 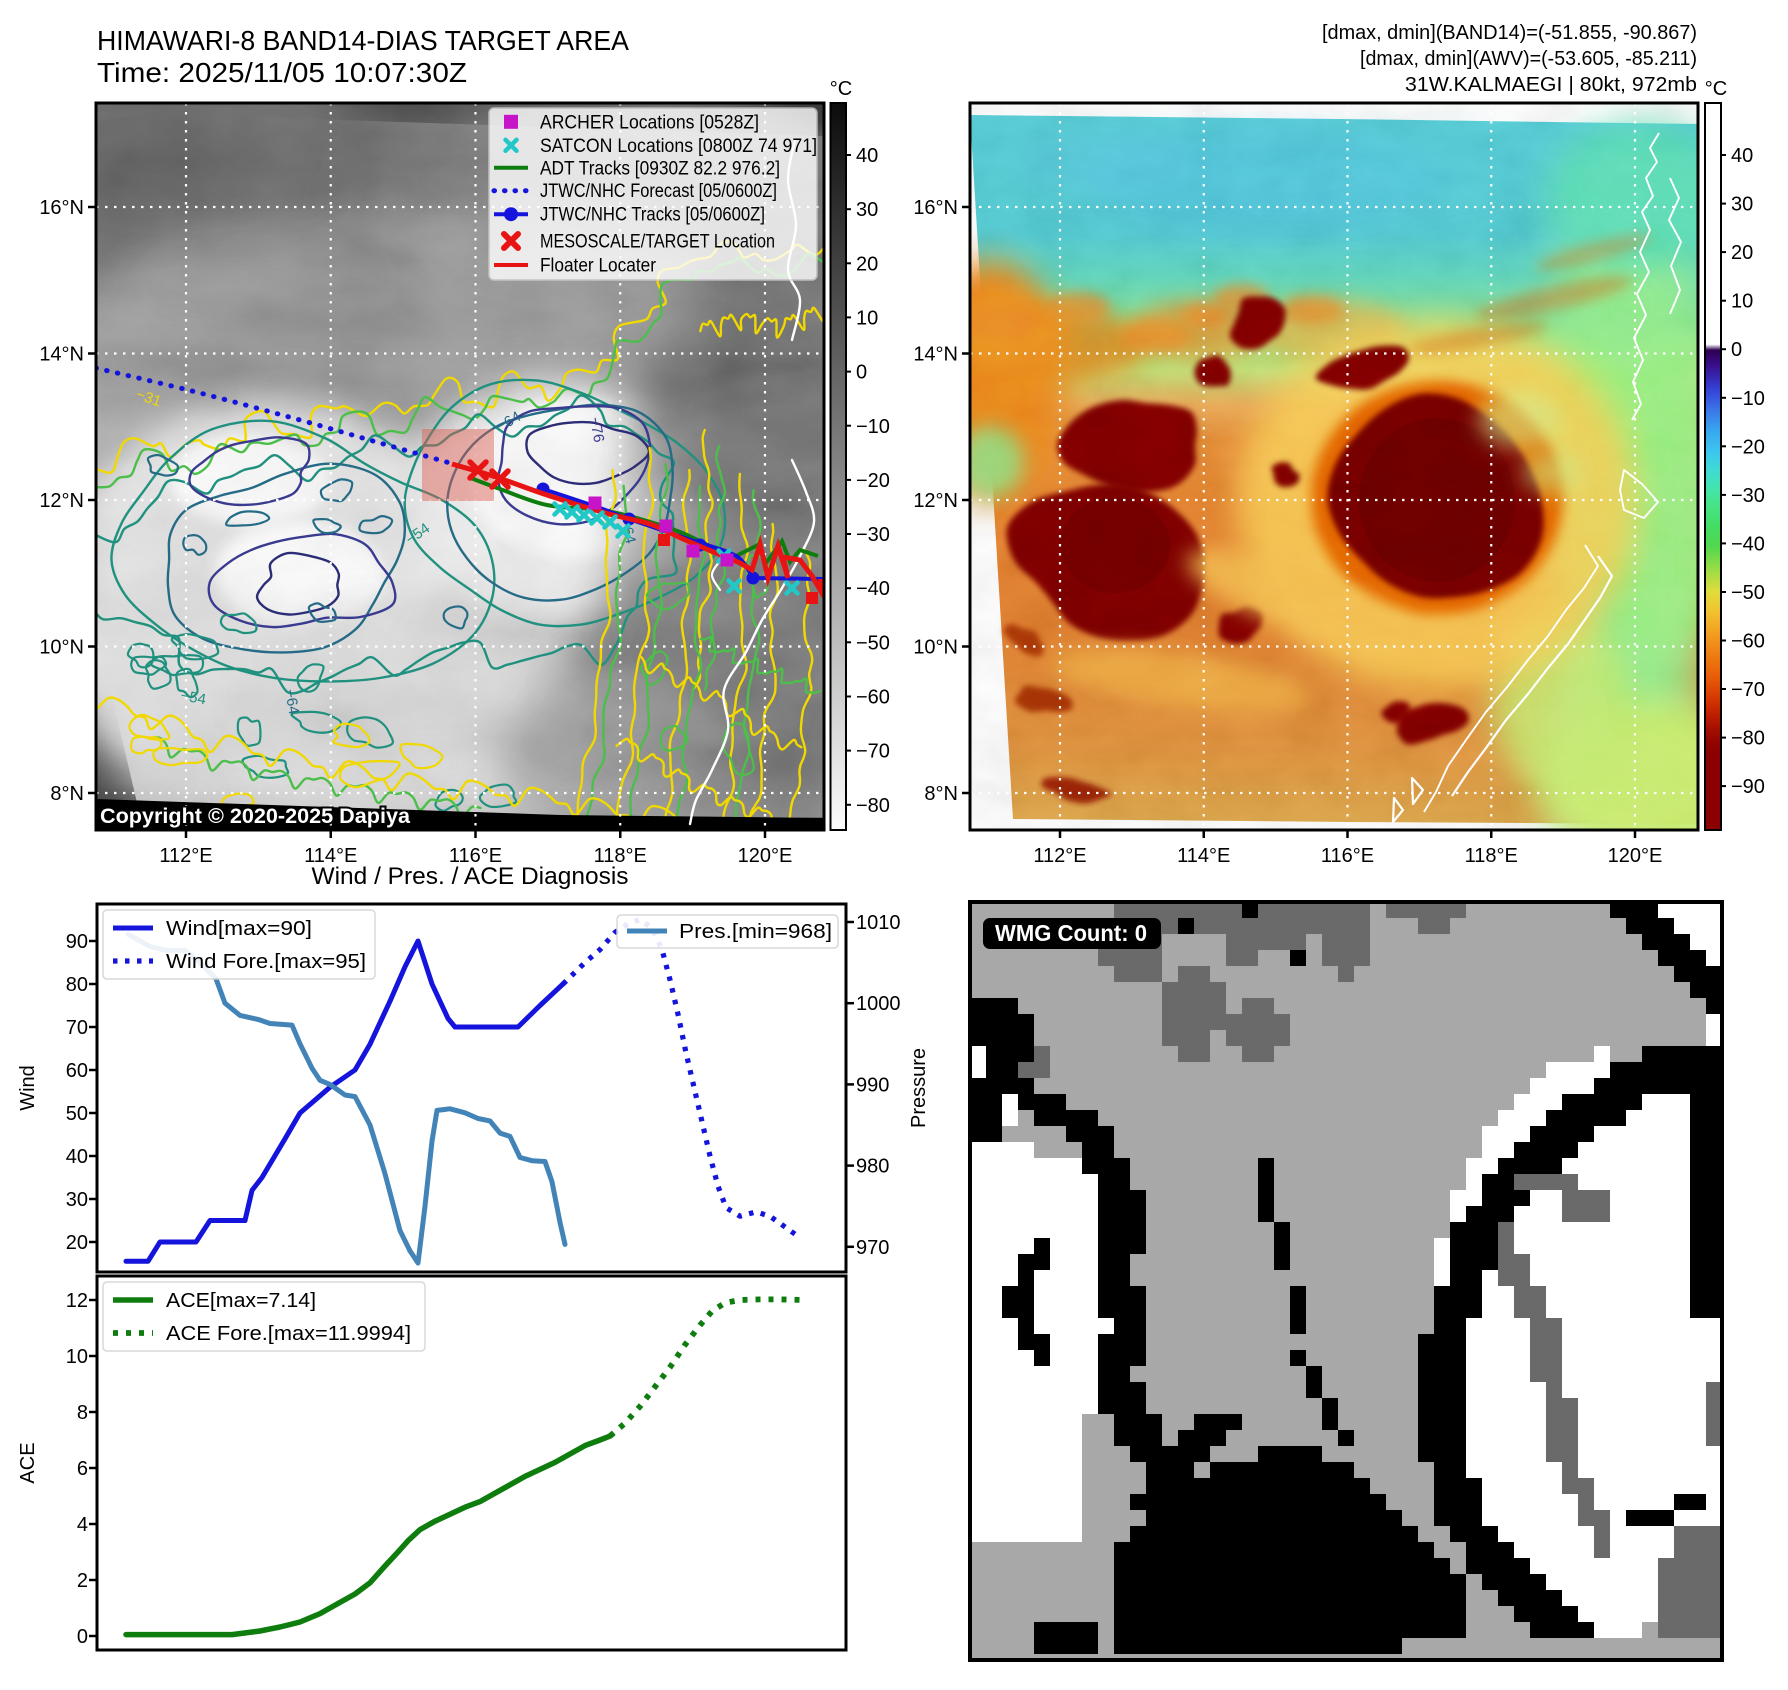 What do you see at coordinates (1071, 933) in the screenshot?
I see `svg-text: WMG Count: 0` at bounding box center [1071, 933].